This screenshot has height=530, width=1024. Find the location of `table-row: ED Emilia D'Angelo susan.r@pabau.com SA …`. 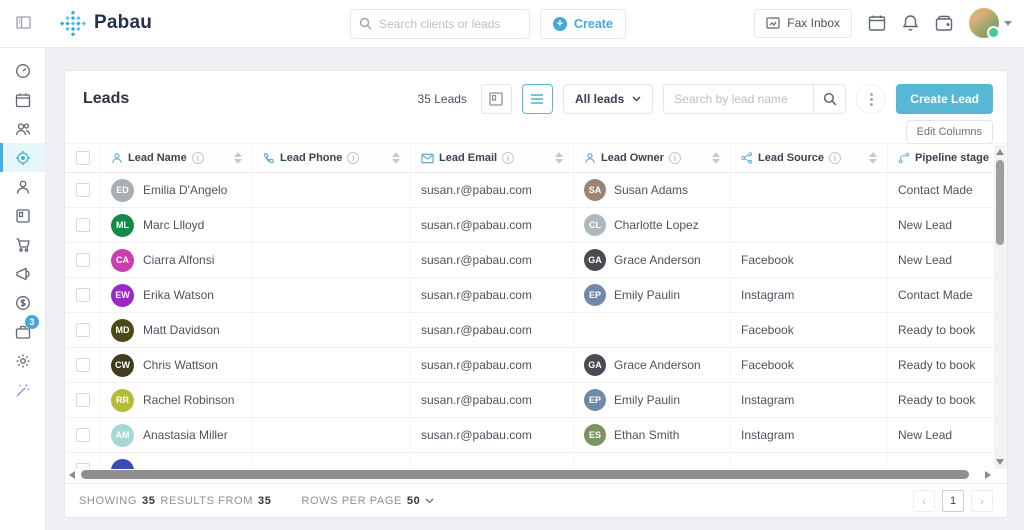

table-row: ED Emilia D'Angelo susan.r@pabau.com SA … is located at coordinates (536, 190).